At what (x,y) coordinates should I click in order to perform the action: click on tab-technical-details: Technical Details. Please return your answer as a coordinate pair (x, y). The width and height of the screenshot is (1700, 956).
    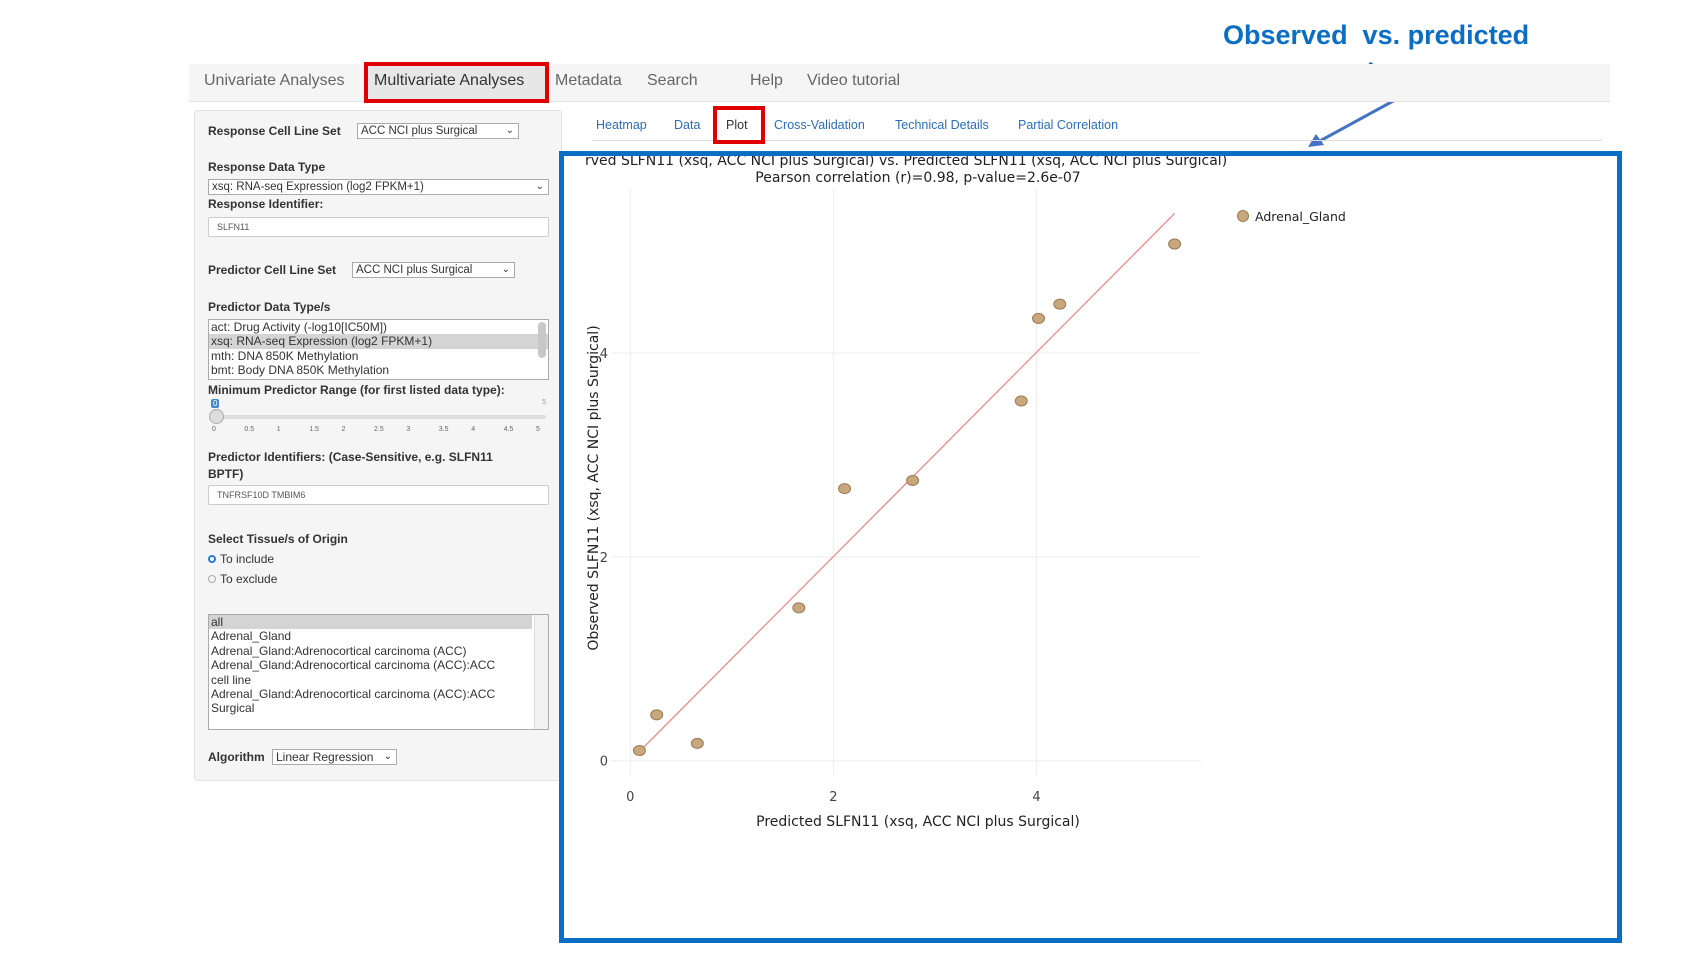
    Looking at the image, I should click on (942, 125).